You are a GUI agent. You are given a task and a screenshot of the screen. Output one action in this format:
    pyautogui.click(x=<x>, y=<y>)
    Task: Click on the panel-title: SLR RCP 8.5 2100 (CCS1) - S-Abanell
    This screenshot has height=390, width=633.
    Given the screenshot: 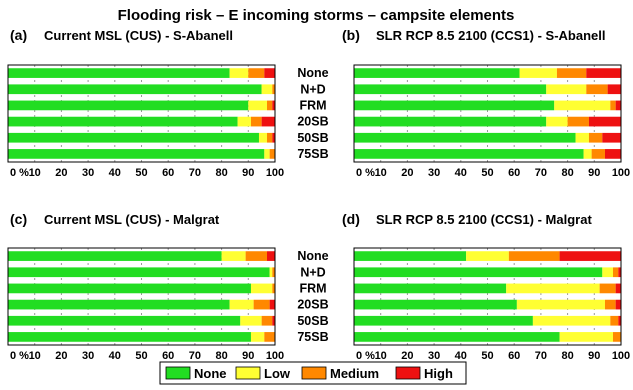 What is the action you would take?
    pyautogui.click(x=491, y=35)
    